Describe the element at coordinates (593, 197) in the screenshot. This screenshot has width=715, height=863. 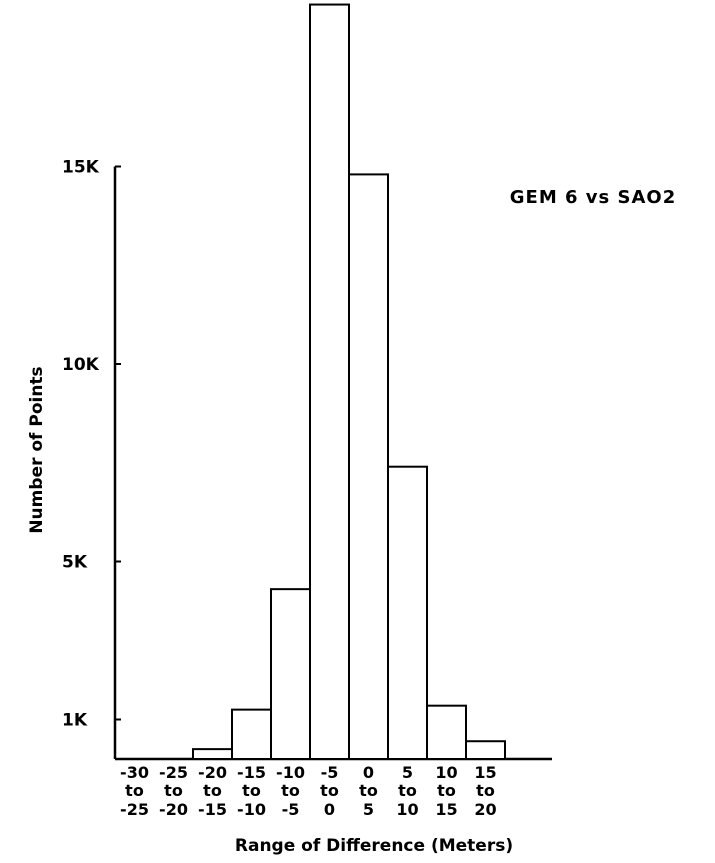
I see `chart-annotation: GEM 6 vs SAO2` at that location.